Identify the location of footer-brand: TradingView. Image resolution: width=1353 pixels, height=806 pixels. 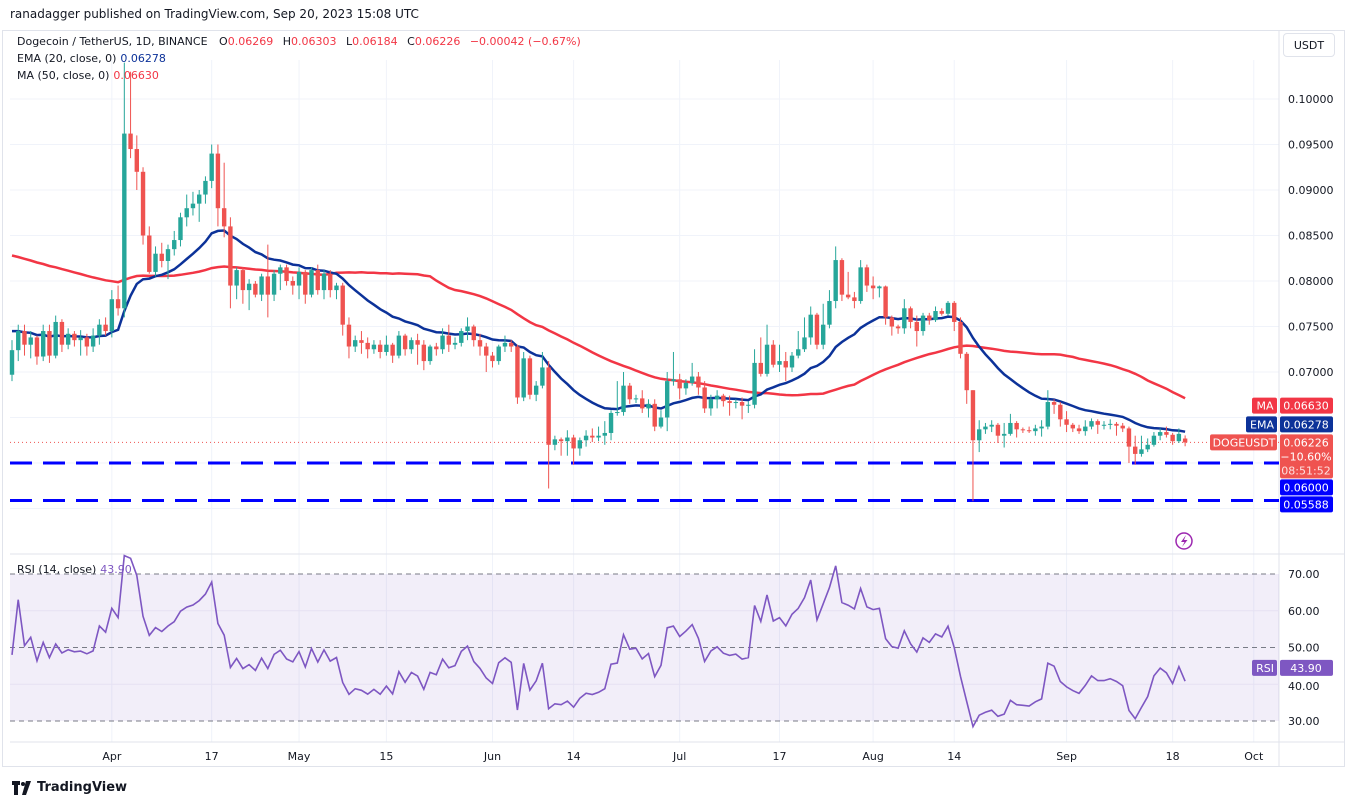
(69, 787).